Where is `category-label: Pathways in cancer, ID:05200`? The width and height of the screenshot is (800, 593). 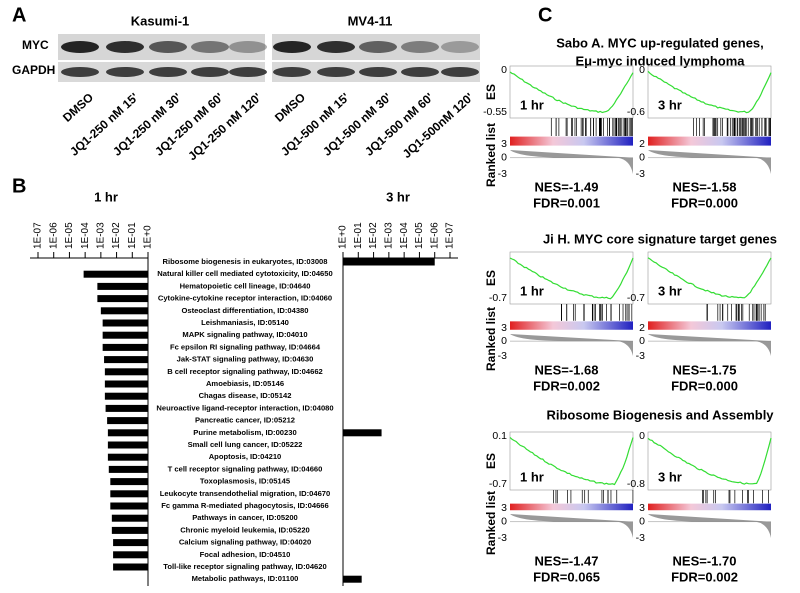
category-label: Pathways in cancer, ID:05200 is located at coordinates (245, 517).